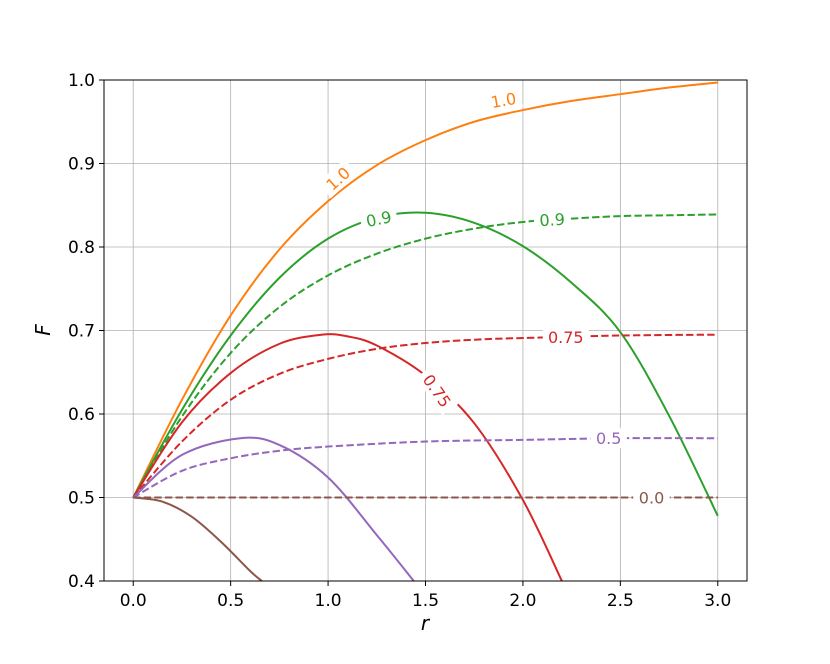  Describe the element at coordinates (81, 81) in the screenshot. I see `y-tick-label: 1.0` at that location.